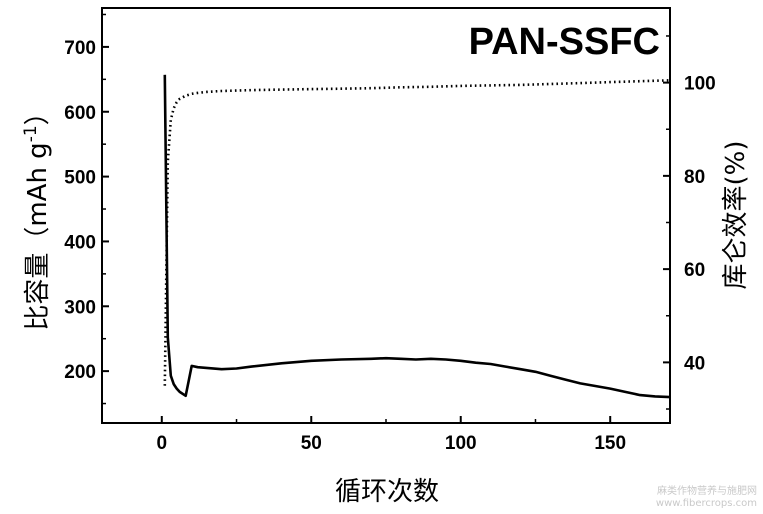 This screenshot has height=514, width=763. What do you see at coordinates (387, 492) in the screenshot?
I see `x-axis-title: 循环次数` at bounding box center [387, 492].